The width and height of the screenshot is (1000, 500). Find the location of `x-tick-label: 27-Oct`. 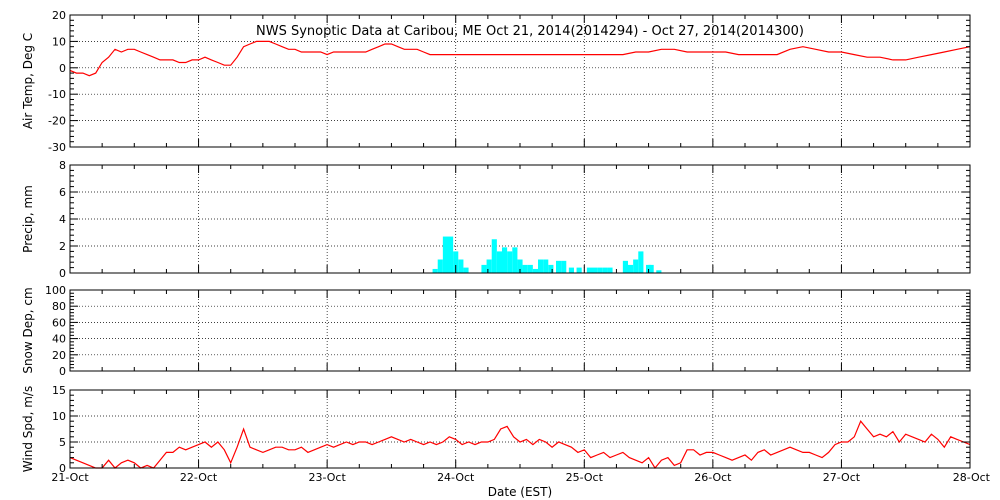

x-tick-label: 27-Oct is located at coordinates (842, 477).